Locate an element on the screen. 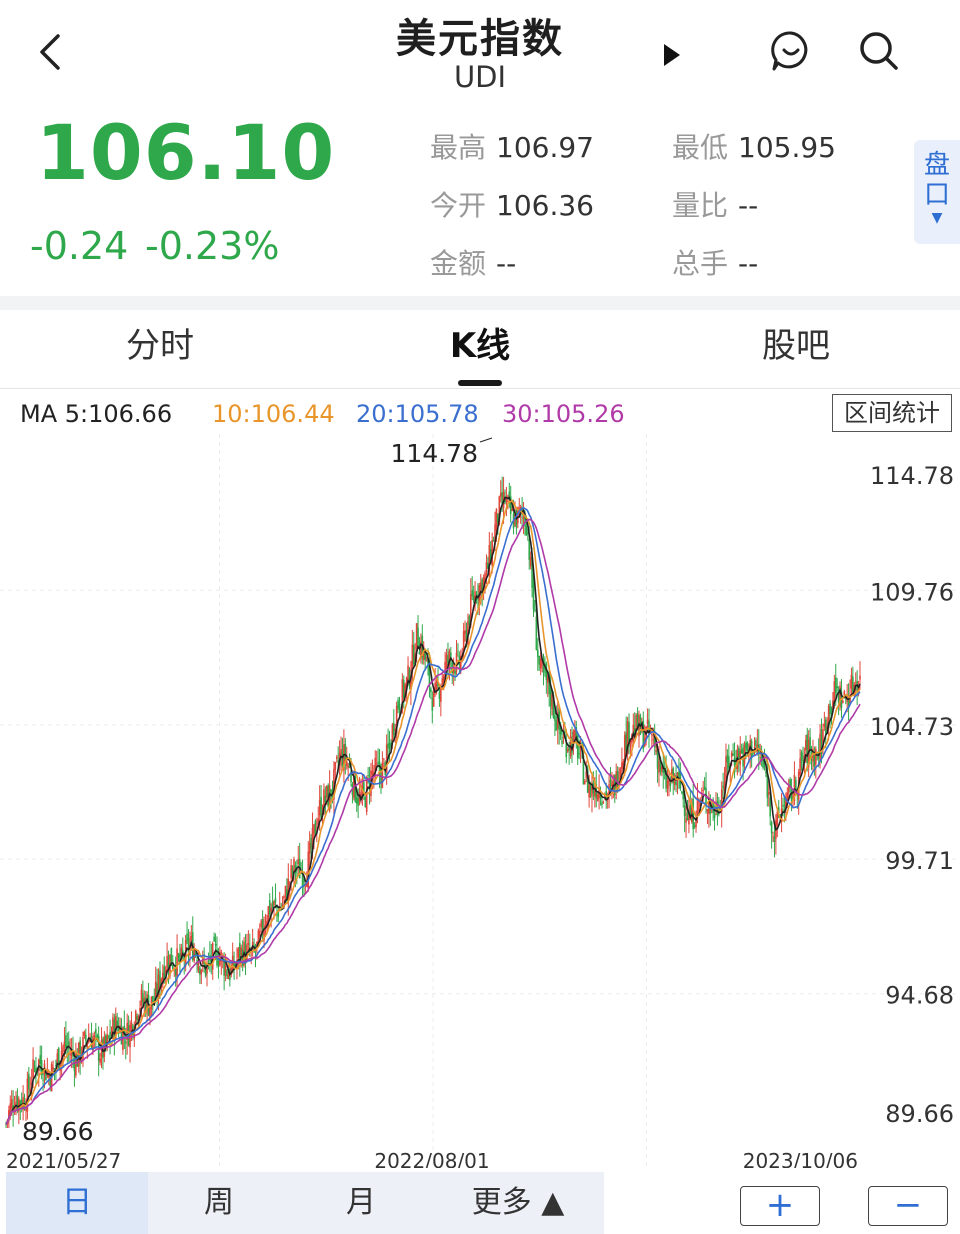 This screenshot has width=960, height=1234. stat-open: 今开 106.36 is located at coordinates (512, 204).